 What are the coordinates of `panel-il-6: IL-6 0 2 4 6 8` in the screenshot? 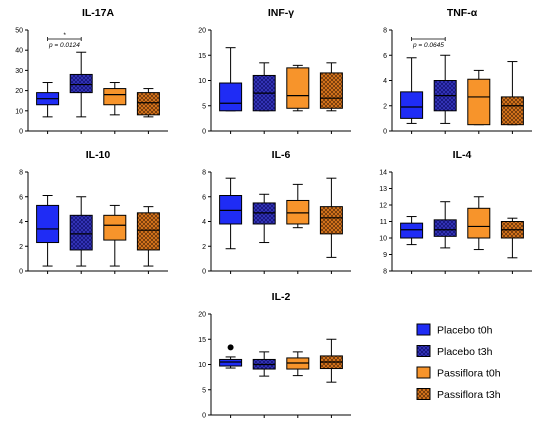 It's located at (276, 212).